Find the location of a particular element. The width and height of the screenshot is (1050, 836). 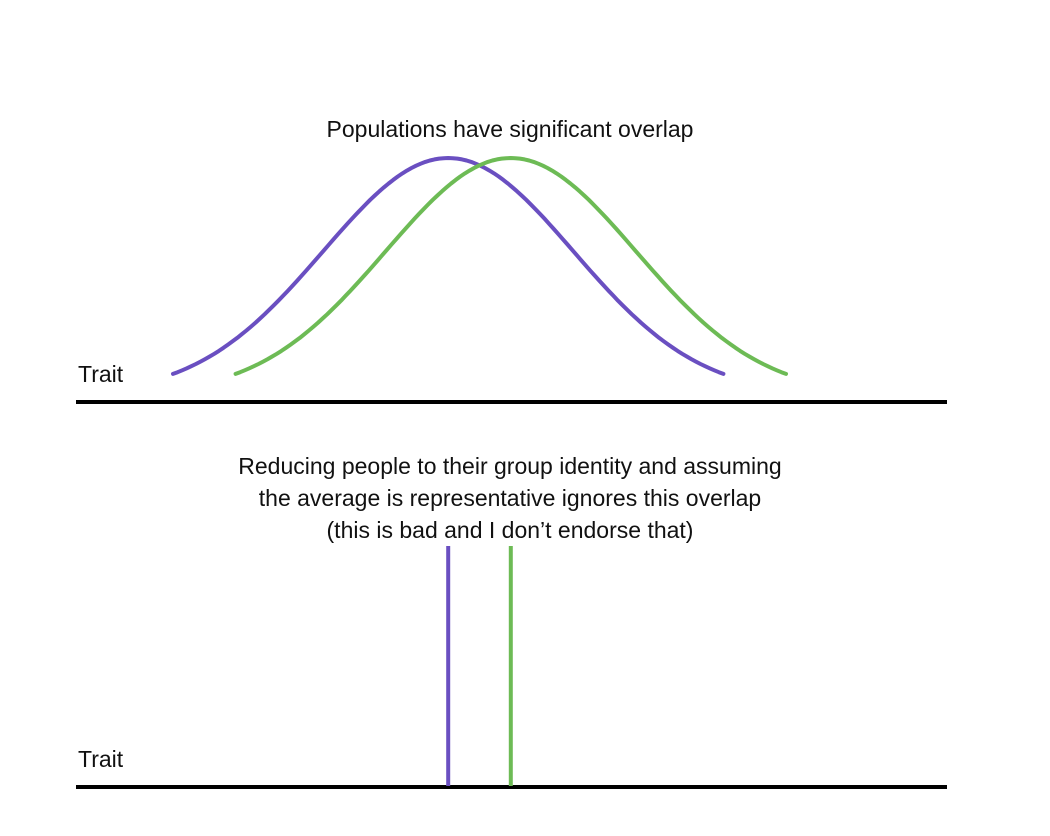

bottom-axis-label: Trait is located at coordinates (101, 759).